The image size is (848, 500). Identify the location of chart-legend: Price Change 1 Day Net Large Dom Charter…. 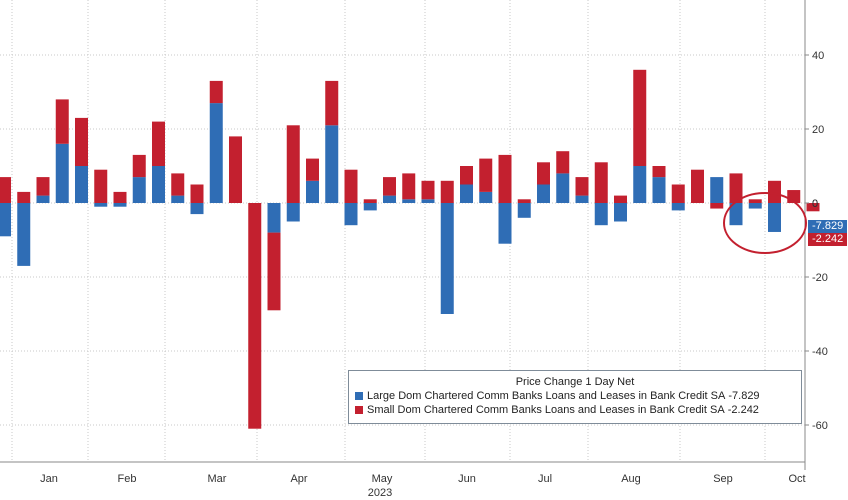
(575, 397).